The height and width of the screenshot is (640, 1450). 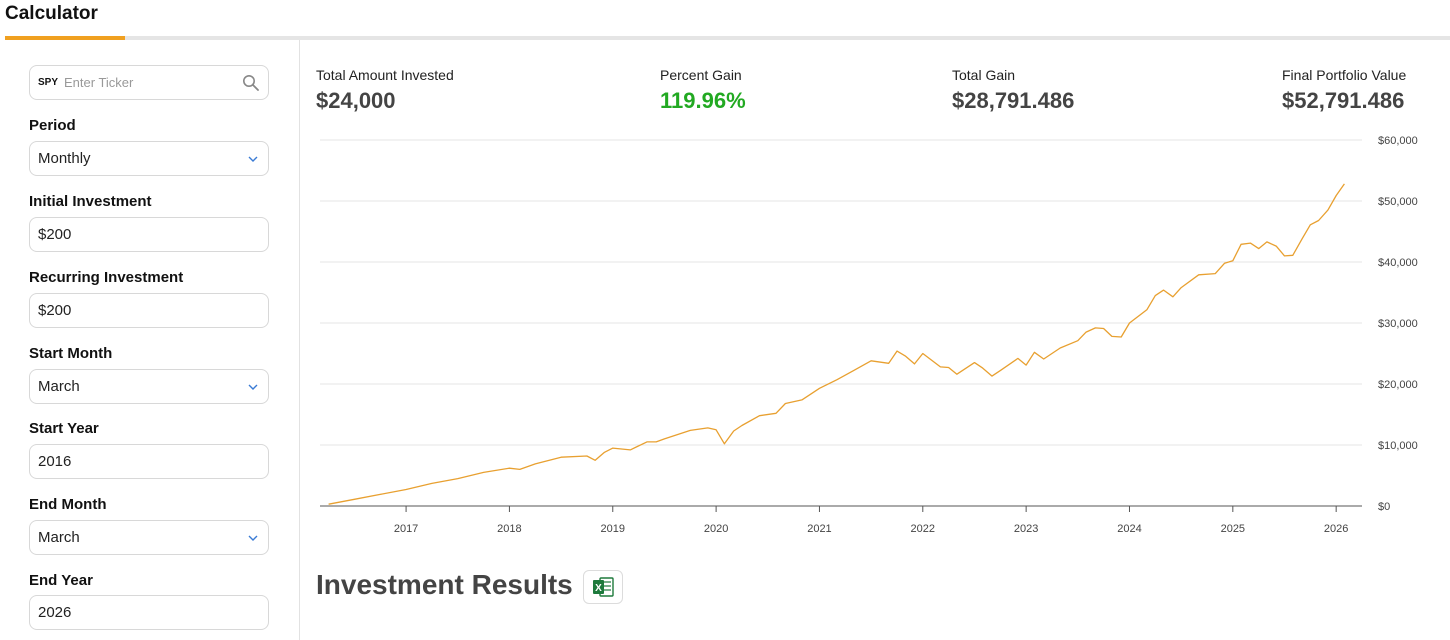 What do you see at coordinates (61, 580) in the screenshot?
I see `end-year-label: End Year` at bounding box center [61, 580].